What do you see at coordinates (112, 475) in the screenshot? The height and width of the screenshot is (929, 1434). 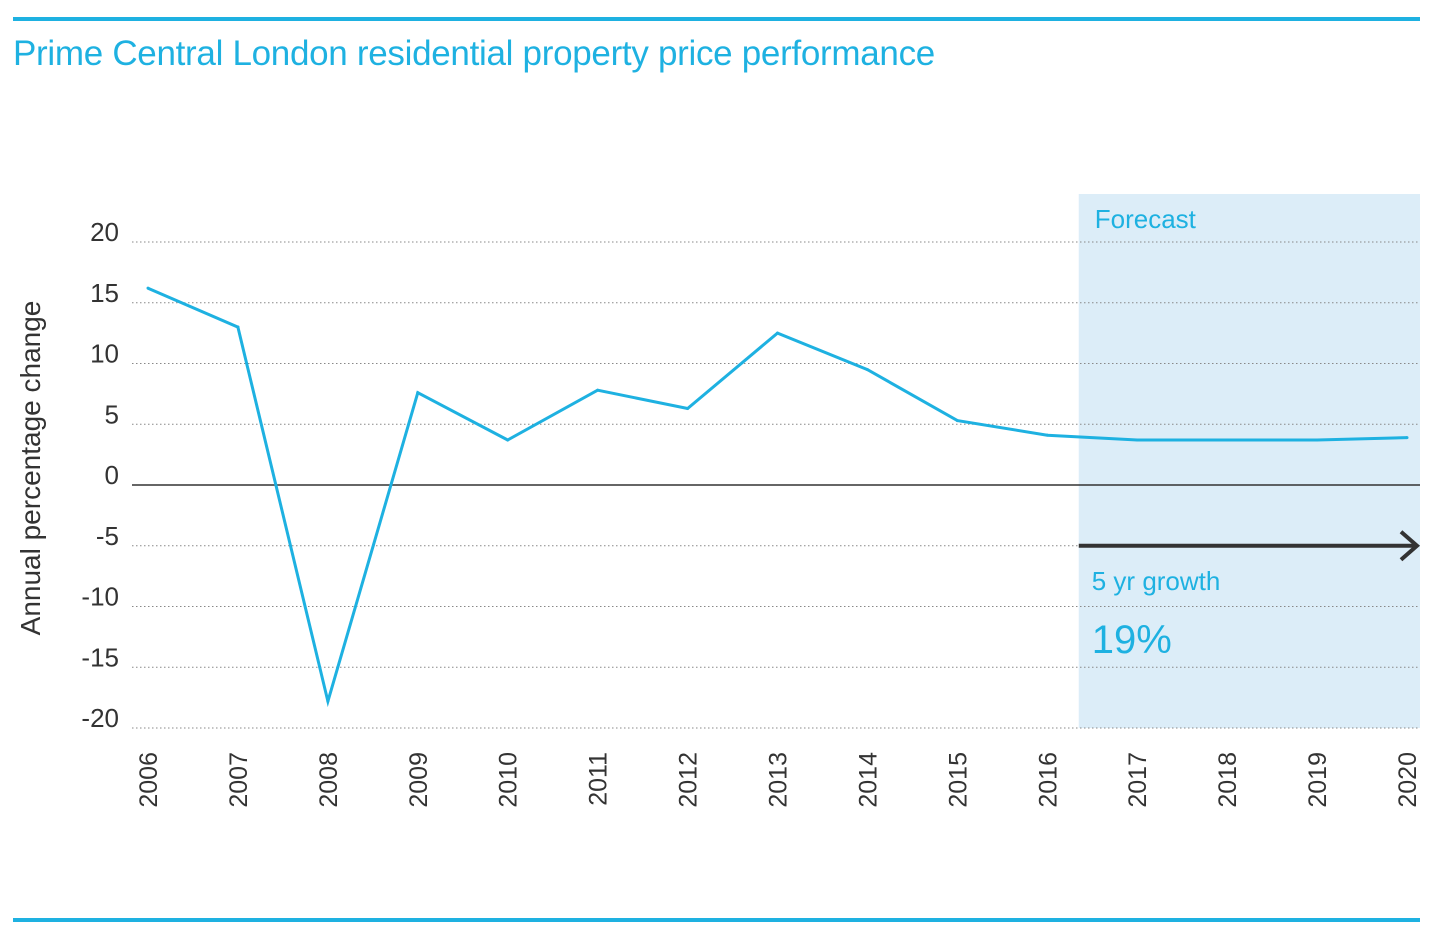 I see `y-tick-label: 0` at bounding box center [112, 475].